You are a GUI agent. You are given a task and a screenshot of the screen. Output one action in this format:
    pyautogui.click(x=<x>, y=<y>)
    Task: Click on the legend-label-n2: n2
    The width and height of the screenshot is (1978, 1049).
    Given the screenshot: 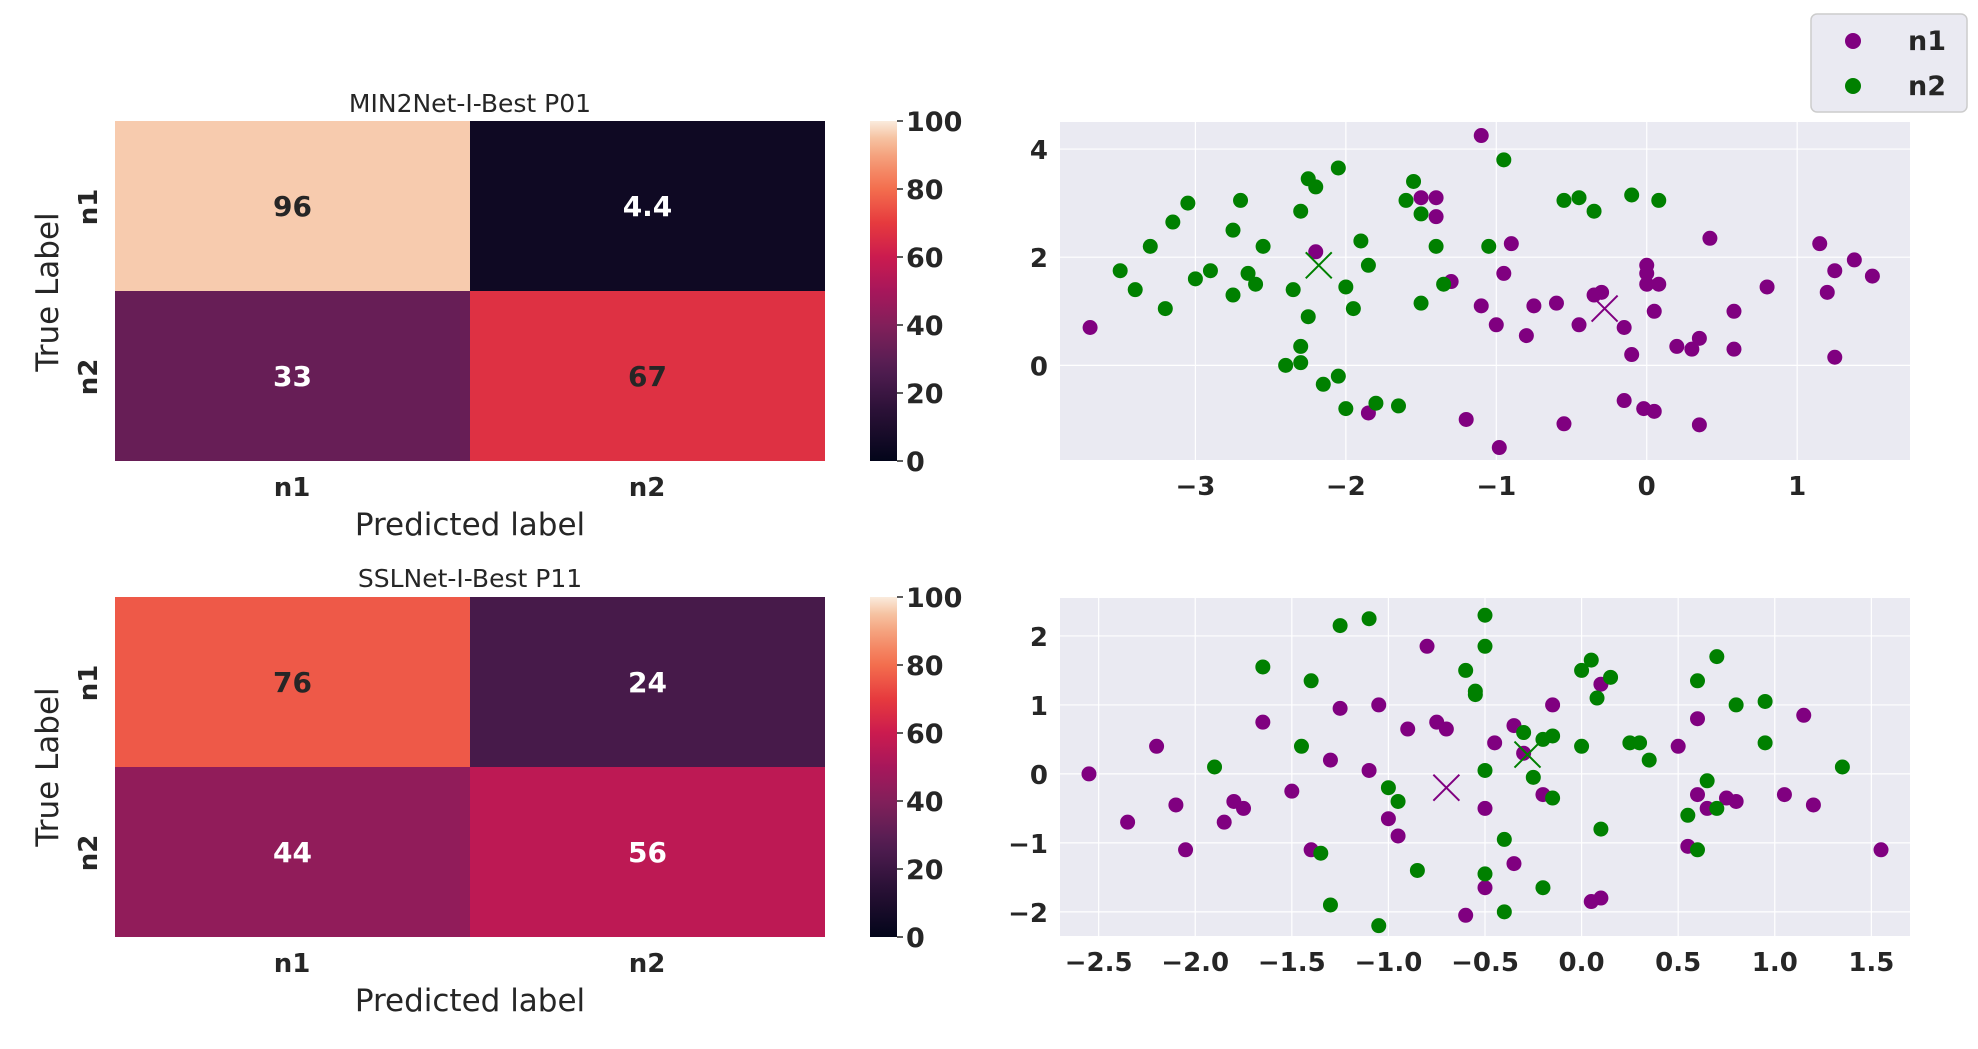 What is the action you would take?
    pyautogui.click(x=1927, y=86)
    